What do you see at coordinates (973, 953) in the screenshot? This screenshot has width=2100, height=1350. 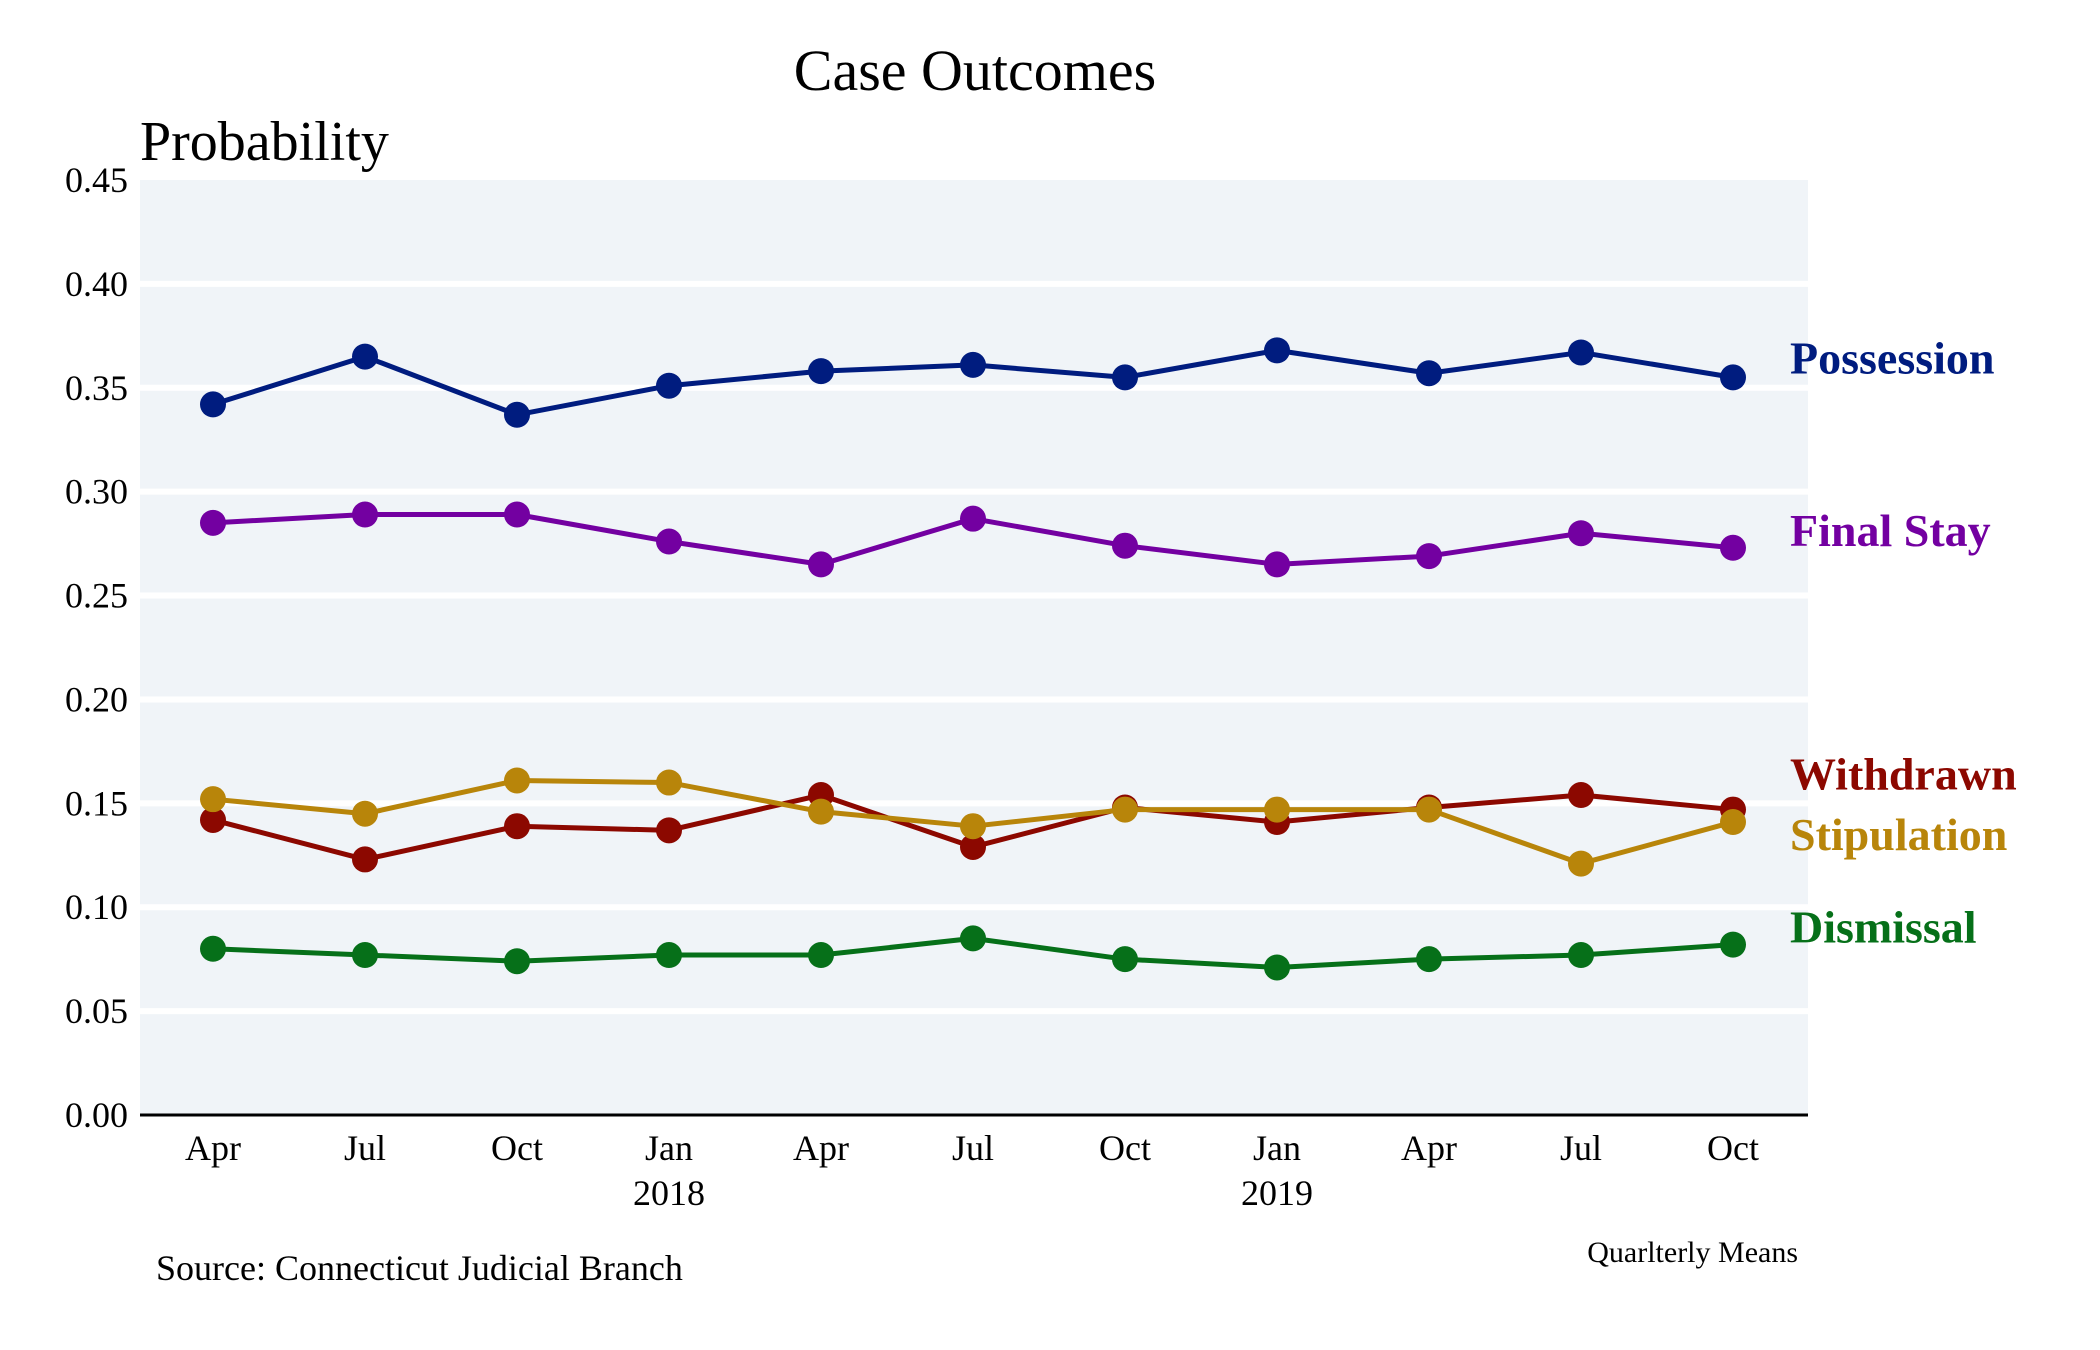 I see `series-dismissal` at bounding box center [973, 953].